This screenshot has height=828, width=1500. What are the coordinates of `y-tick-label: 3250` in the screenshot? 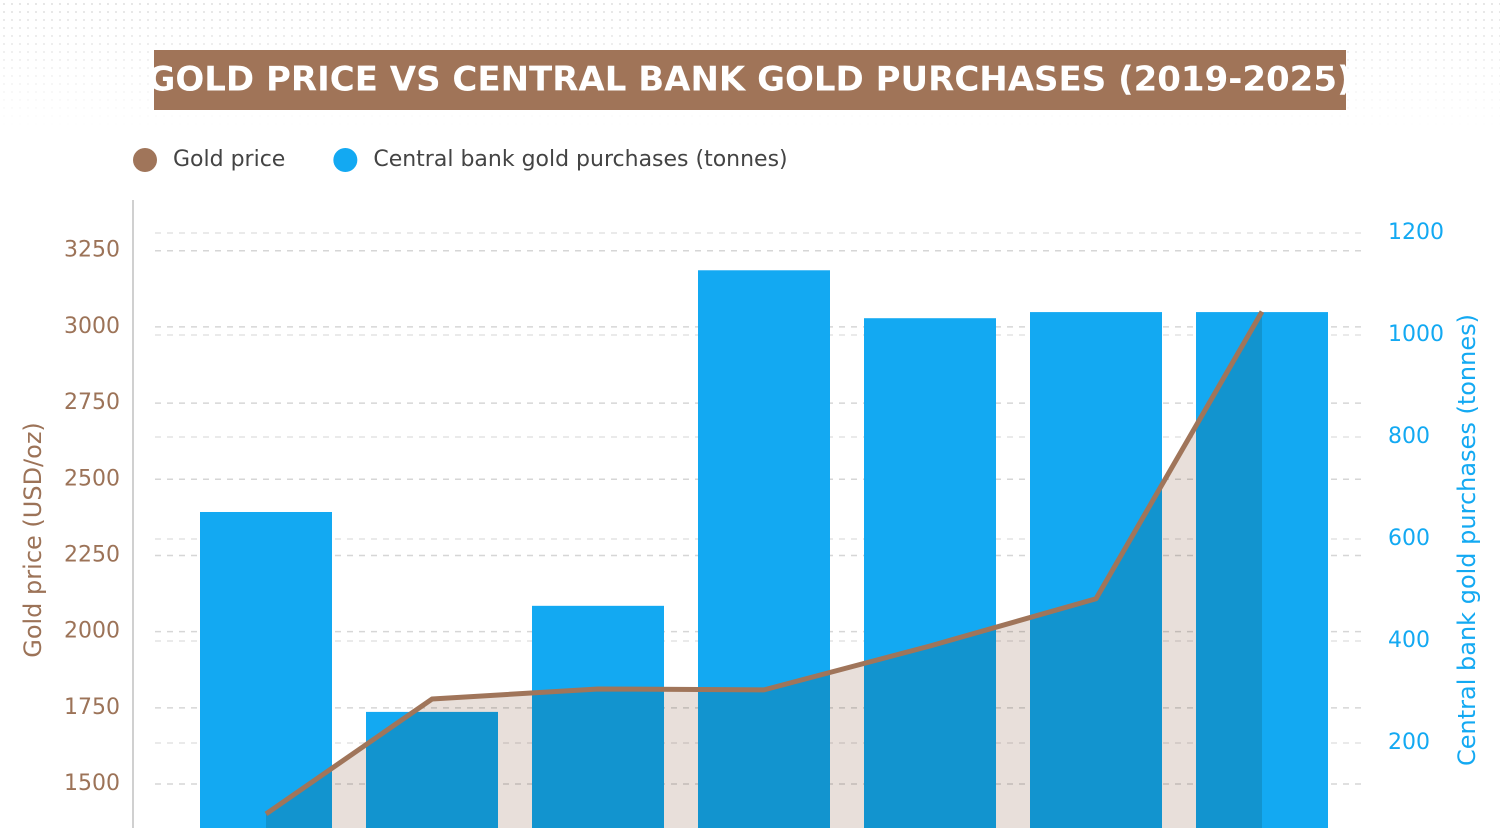 It's located at (92, 250).